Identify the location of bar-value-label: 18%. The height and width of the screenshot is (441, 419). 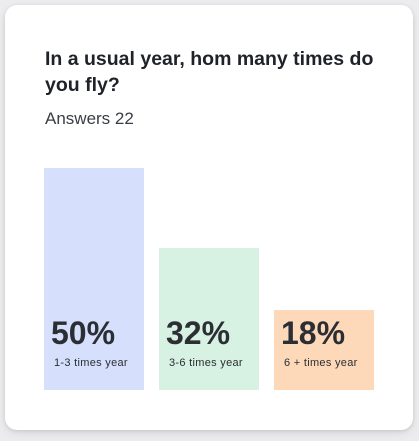
(313, 333).